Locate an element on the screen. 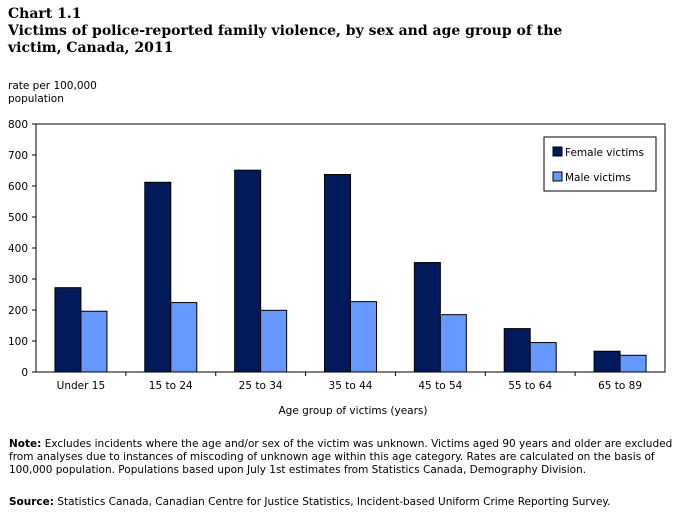  x-tick-label: 55 to 64 is located at coordinates (530, 386).